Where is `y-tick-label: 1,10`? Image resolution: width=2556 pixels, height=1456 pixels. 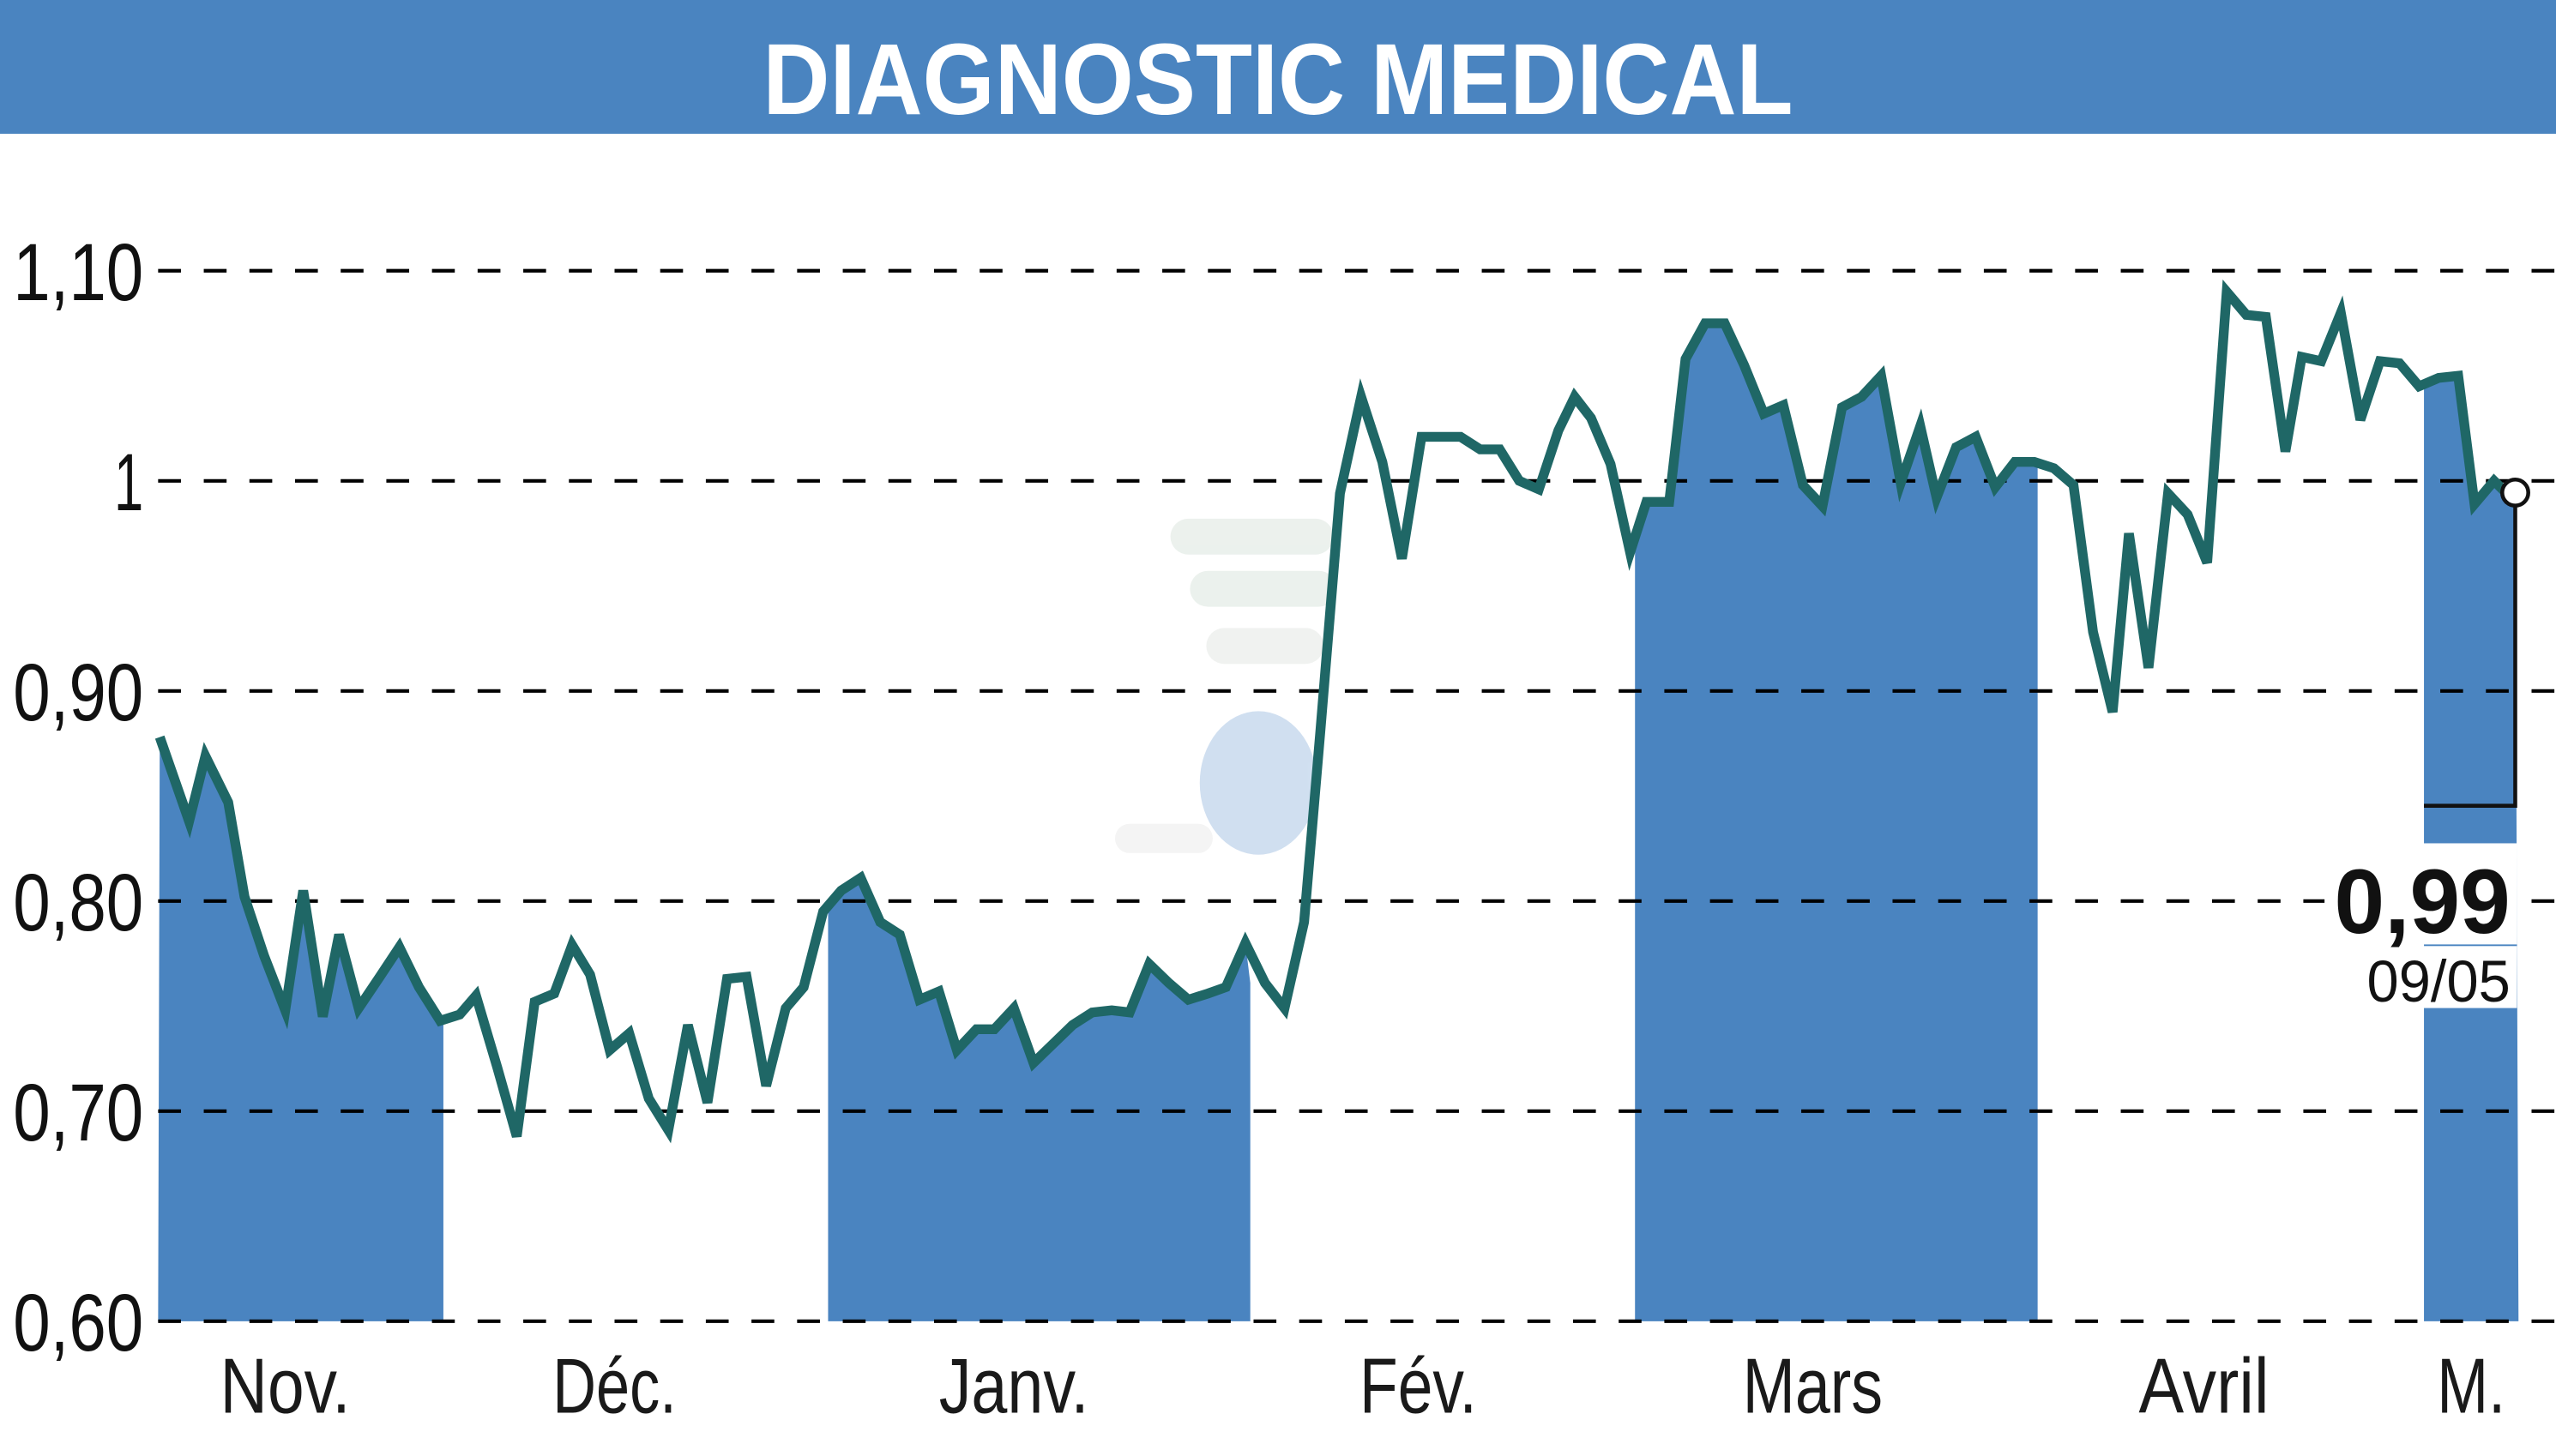
y-tick-label: 1,10 is located at coordinates (78, 272).